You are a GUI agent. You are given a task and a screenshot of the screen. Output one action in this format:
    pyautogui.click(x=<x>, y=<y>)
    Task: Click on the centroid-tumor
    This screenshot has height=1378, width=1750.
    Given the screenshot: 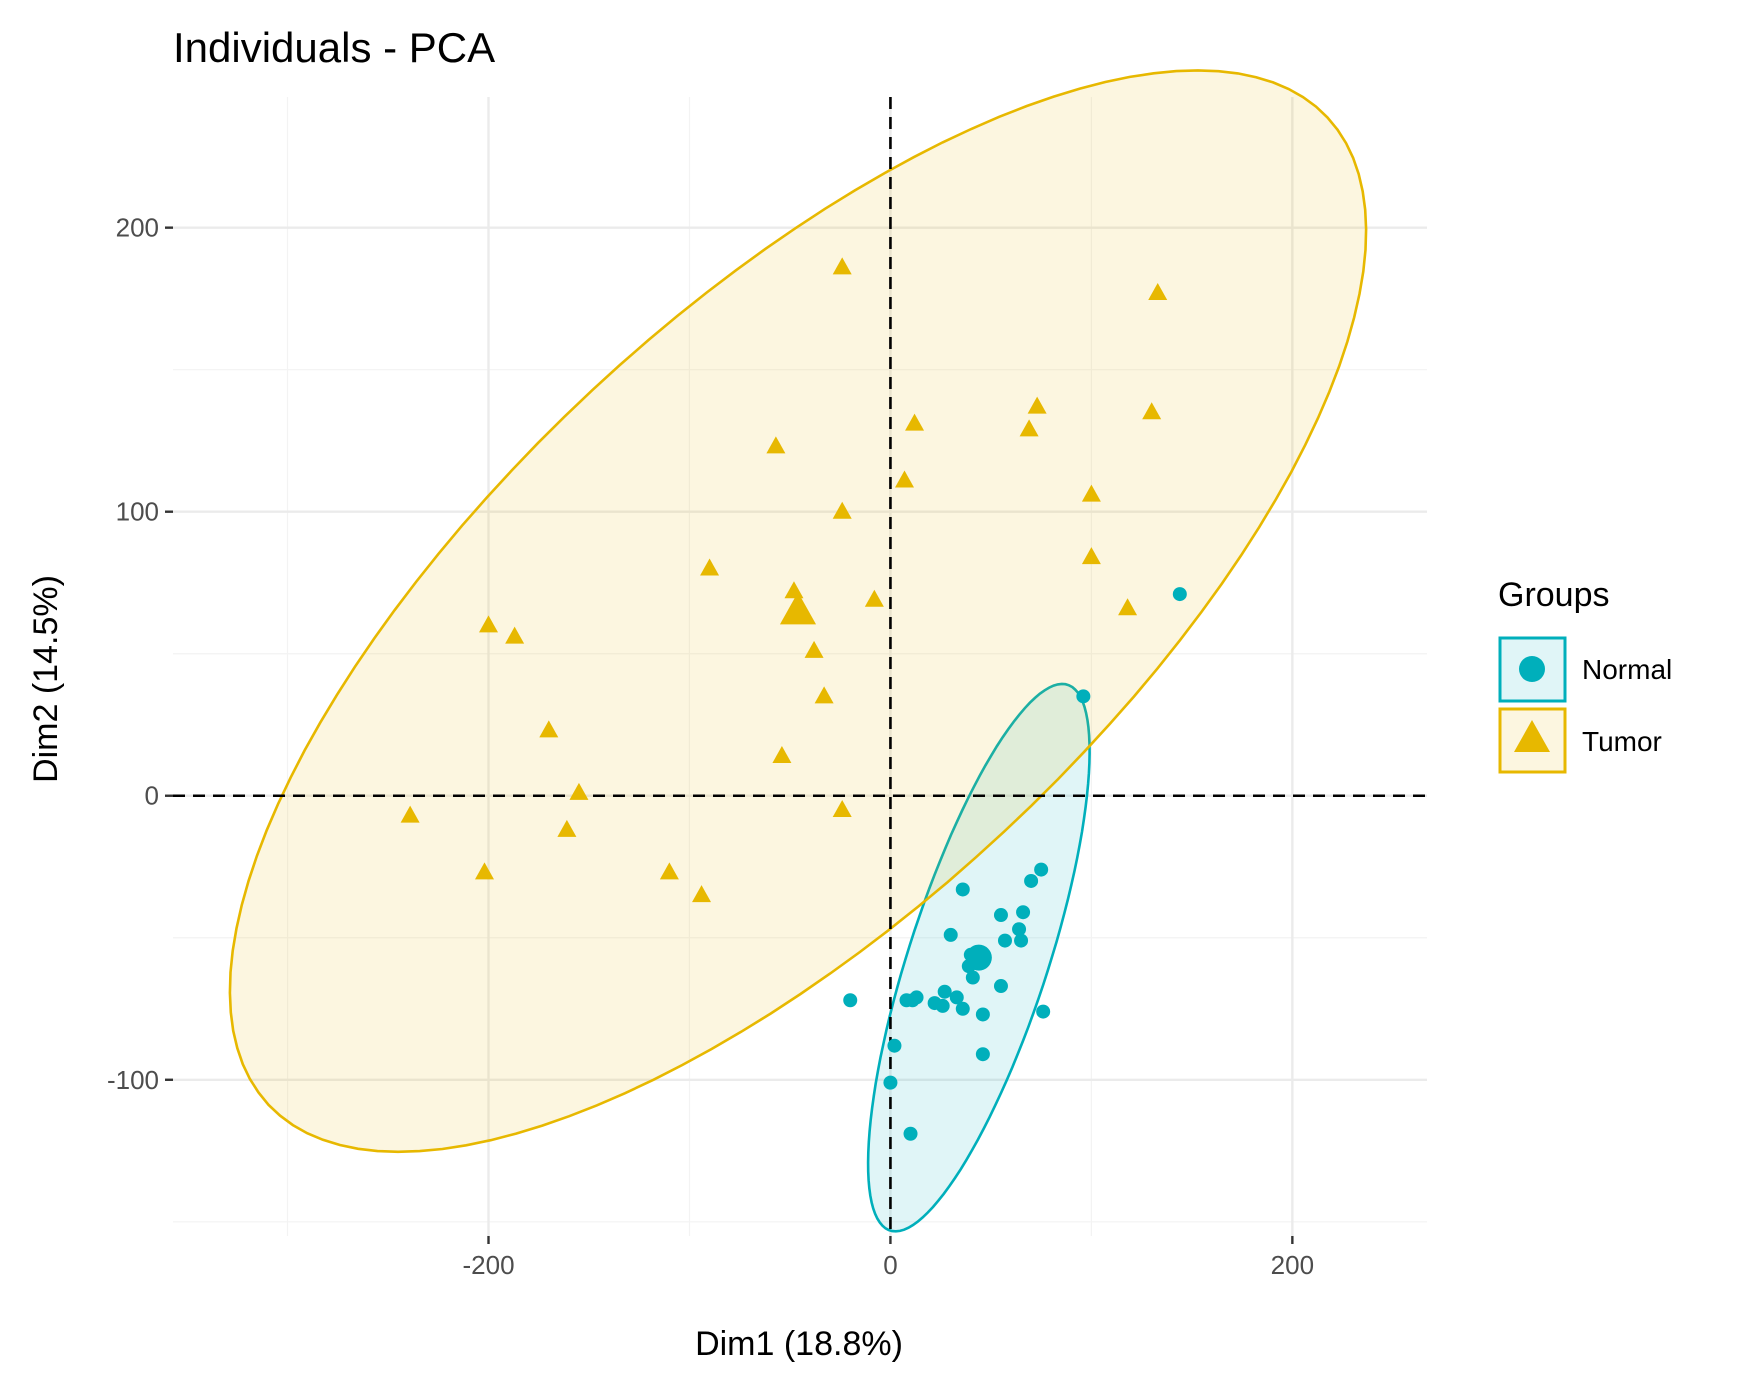 What is the action you would take?
    pyautogui.click(x=798, y=608)
    